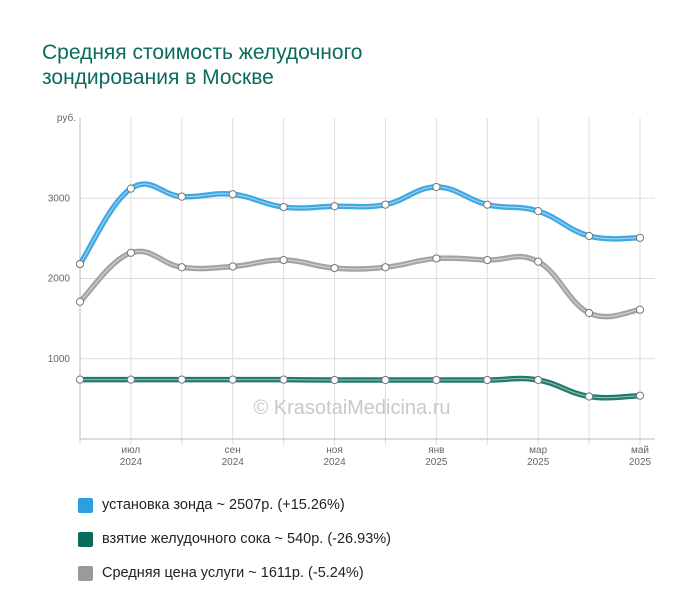  I want to click on legend-item-average: Средняя цена услуги ~ 1611р. (-5.24%), so click(234, 573).